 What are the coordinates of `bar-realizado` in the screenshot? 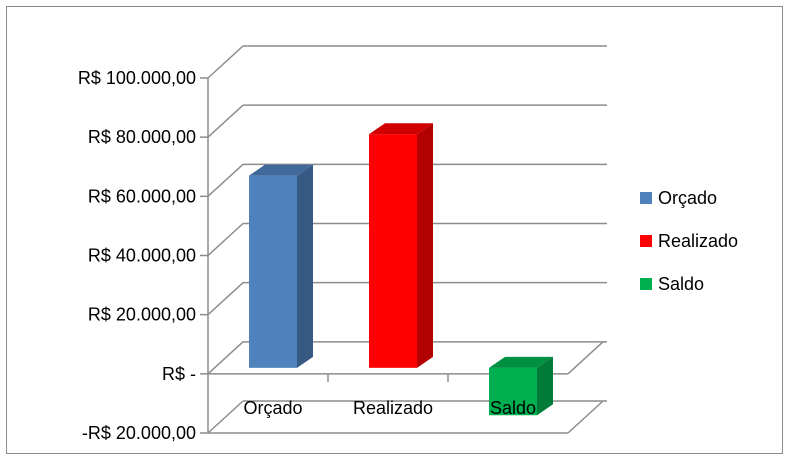 It's located at (401, 245).